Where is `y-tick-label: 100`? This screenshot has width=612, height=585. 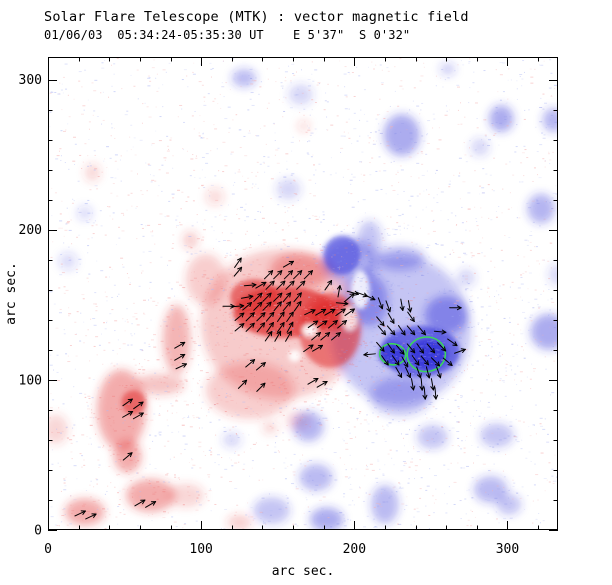 y-tick-label: 100 is located at coordinates (30, 380).